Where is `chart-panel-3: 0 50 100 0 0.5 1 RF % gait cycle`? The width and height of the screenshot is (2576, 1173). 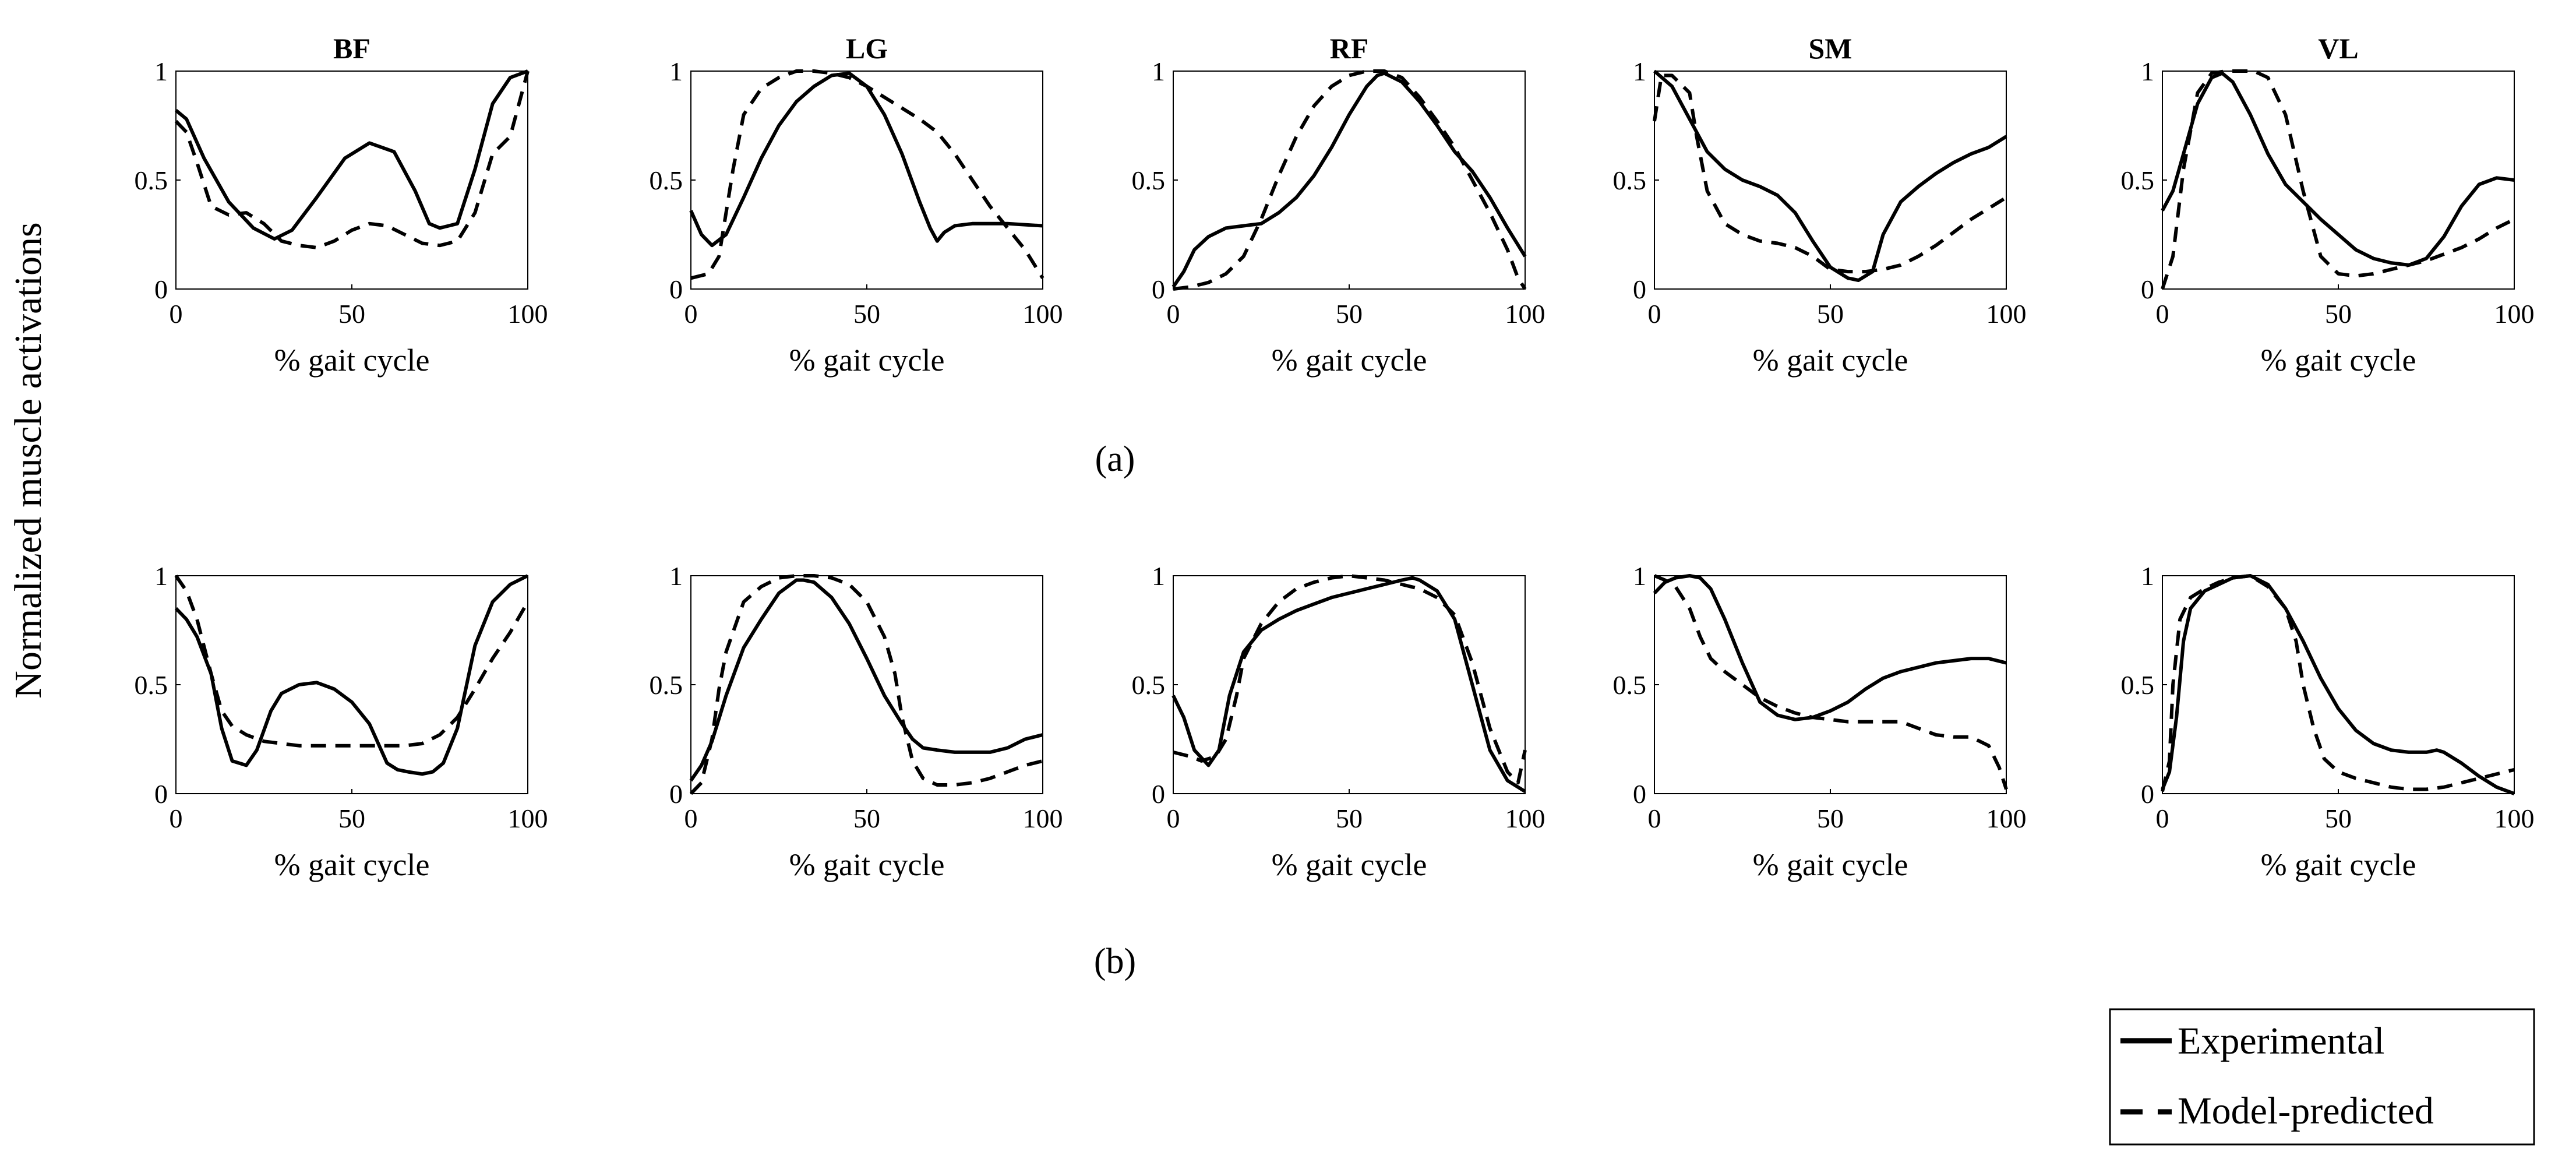
chart-panel-3: 0 50 100 0 0.5 1 RF % gait cycle is located at coordinates (1339, 205).